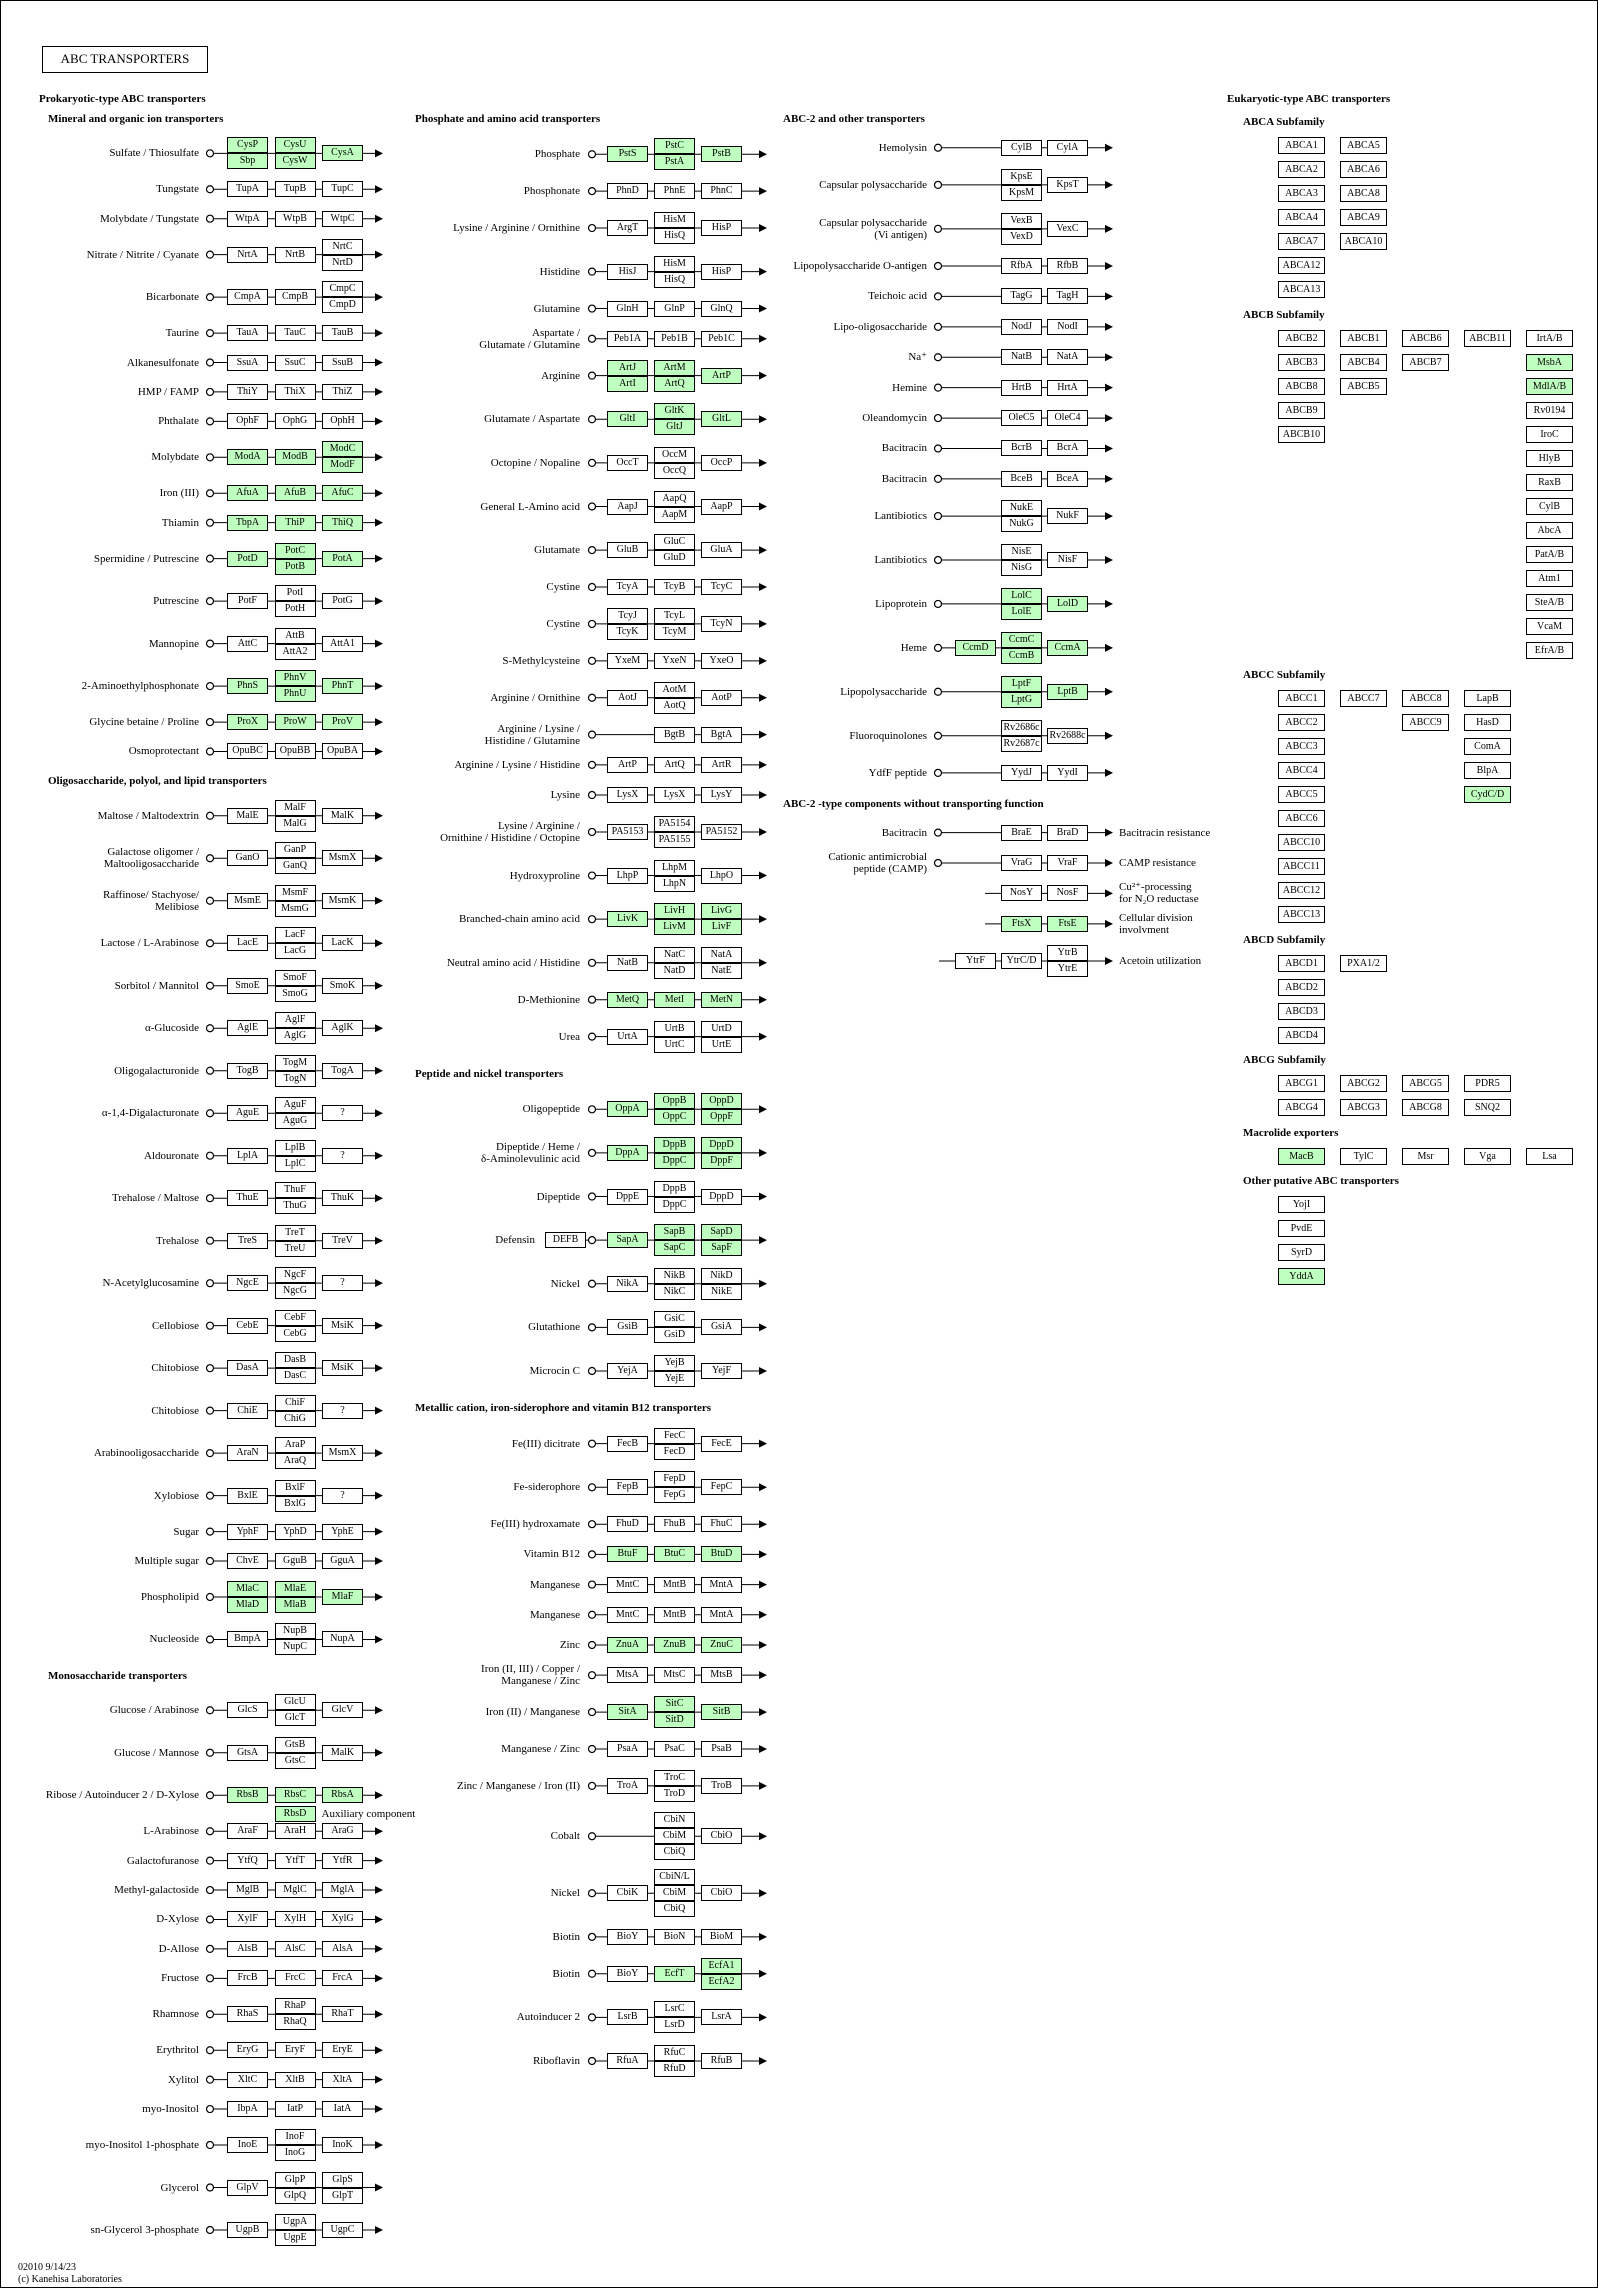 The width and height of the screenshot is (1598, 2288). I want to click on gene-box: RfuB, so click(721, 2061).